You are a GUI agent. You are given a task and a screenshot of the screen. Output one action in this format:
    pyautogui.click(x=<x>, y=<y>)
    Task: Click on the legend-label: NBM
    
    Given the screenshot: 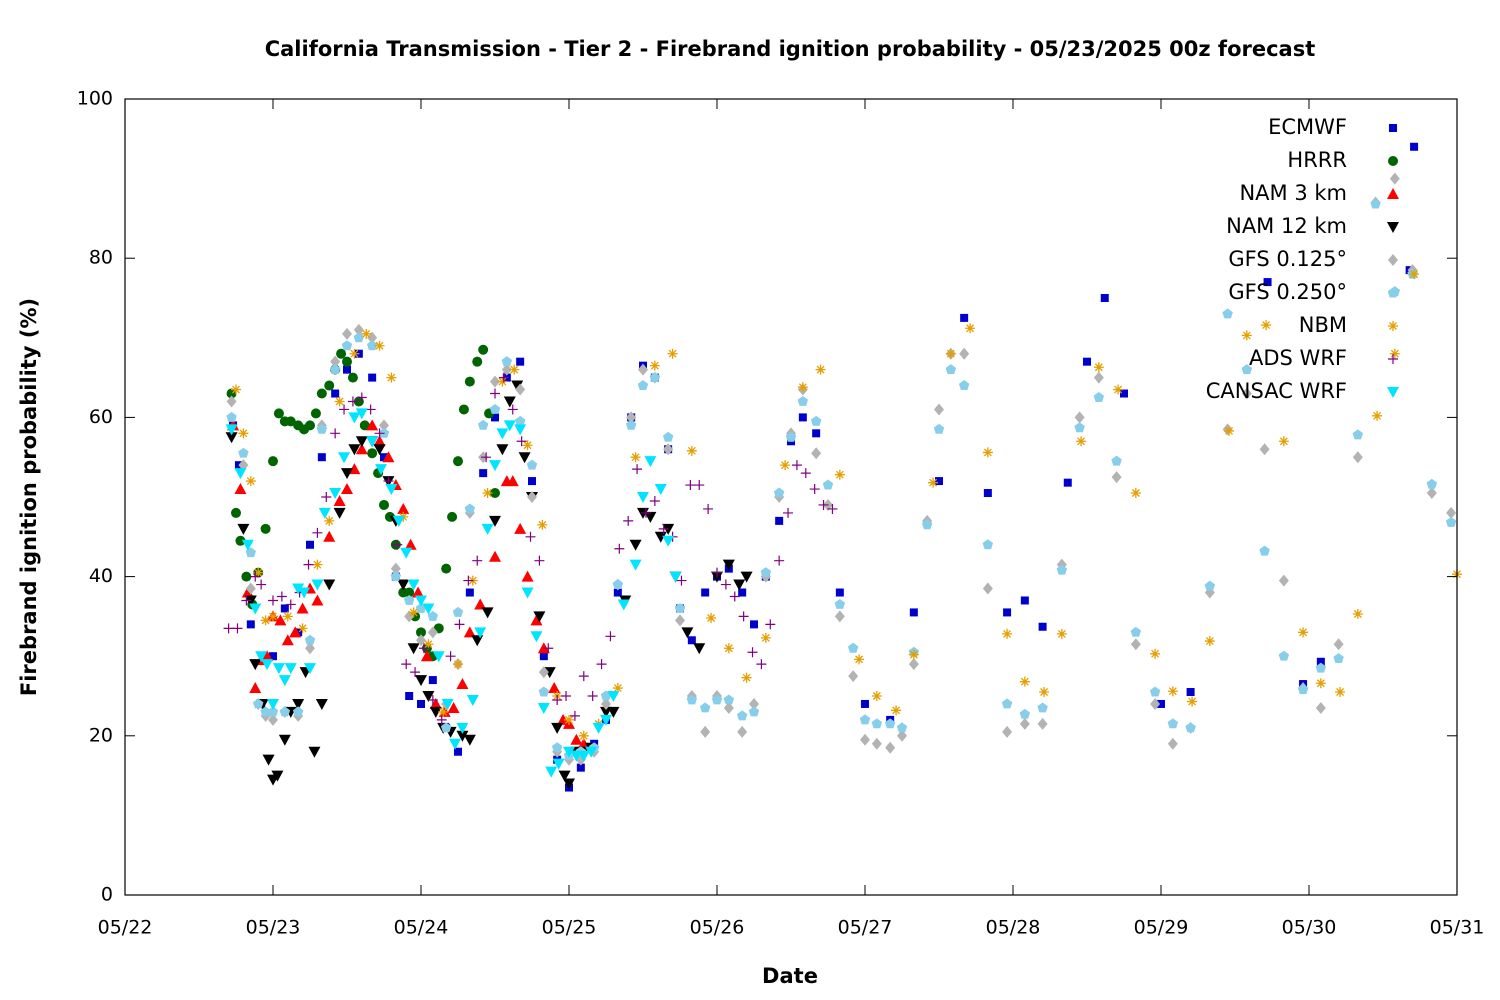 What is the action you would take?
    pyautogui.click(x=1323, y=325)
    